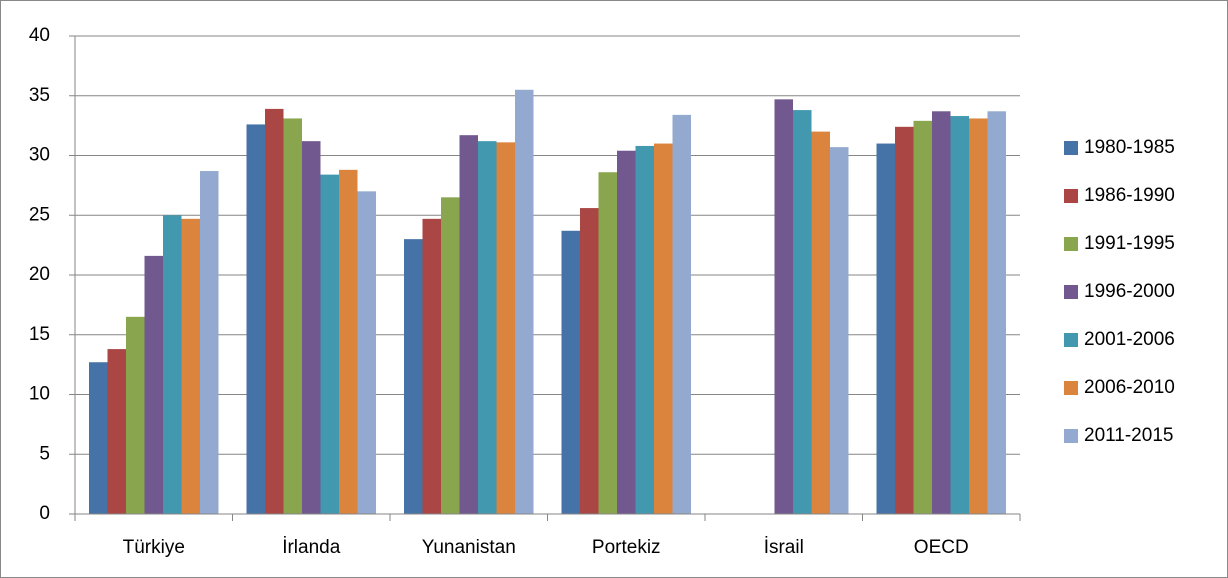 This screenshot has width=1228, height=578. What do you see at coordinates (1129, 243) in the screenshot?
I see `legend-label: 1991-1995` at bounding box center [1129, 243].